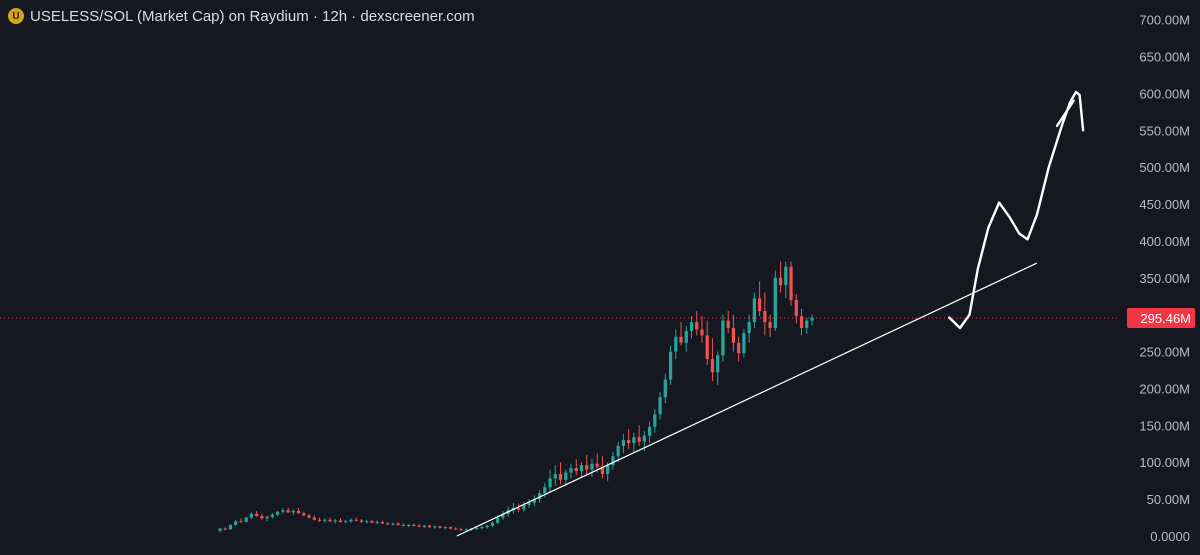  I want to click on y-tick-label: 50.00M, so click(1168, 499).